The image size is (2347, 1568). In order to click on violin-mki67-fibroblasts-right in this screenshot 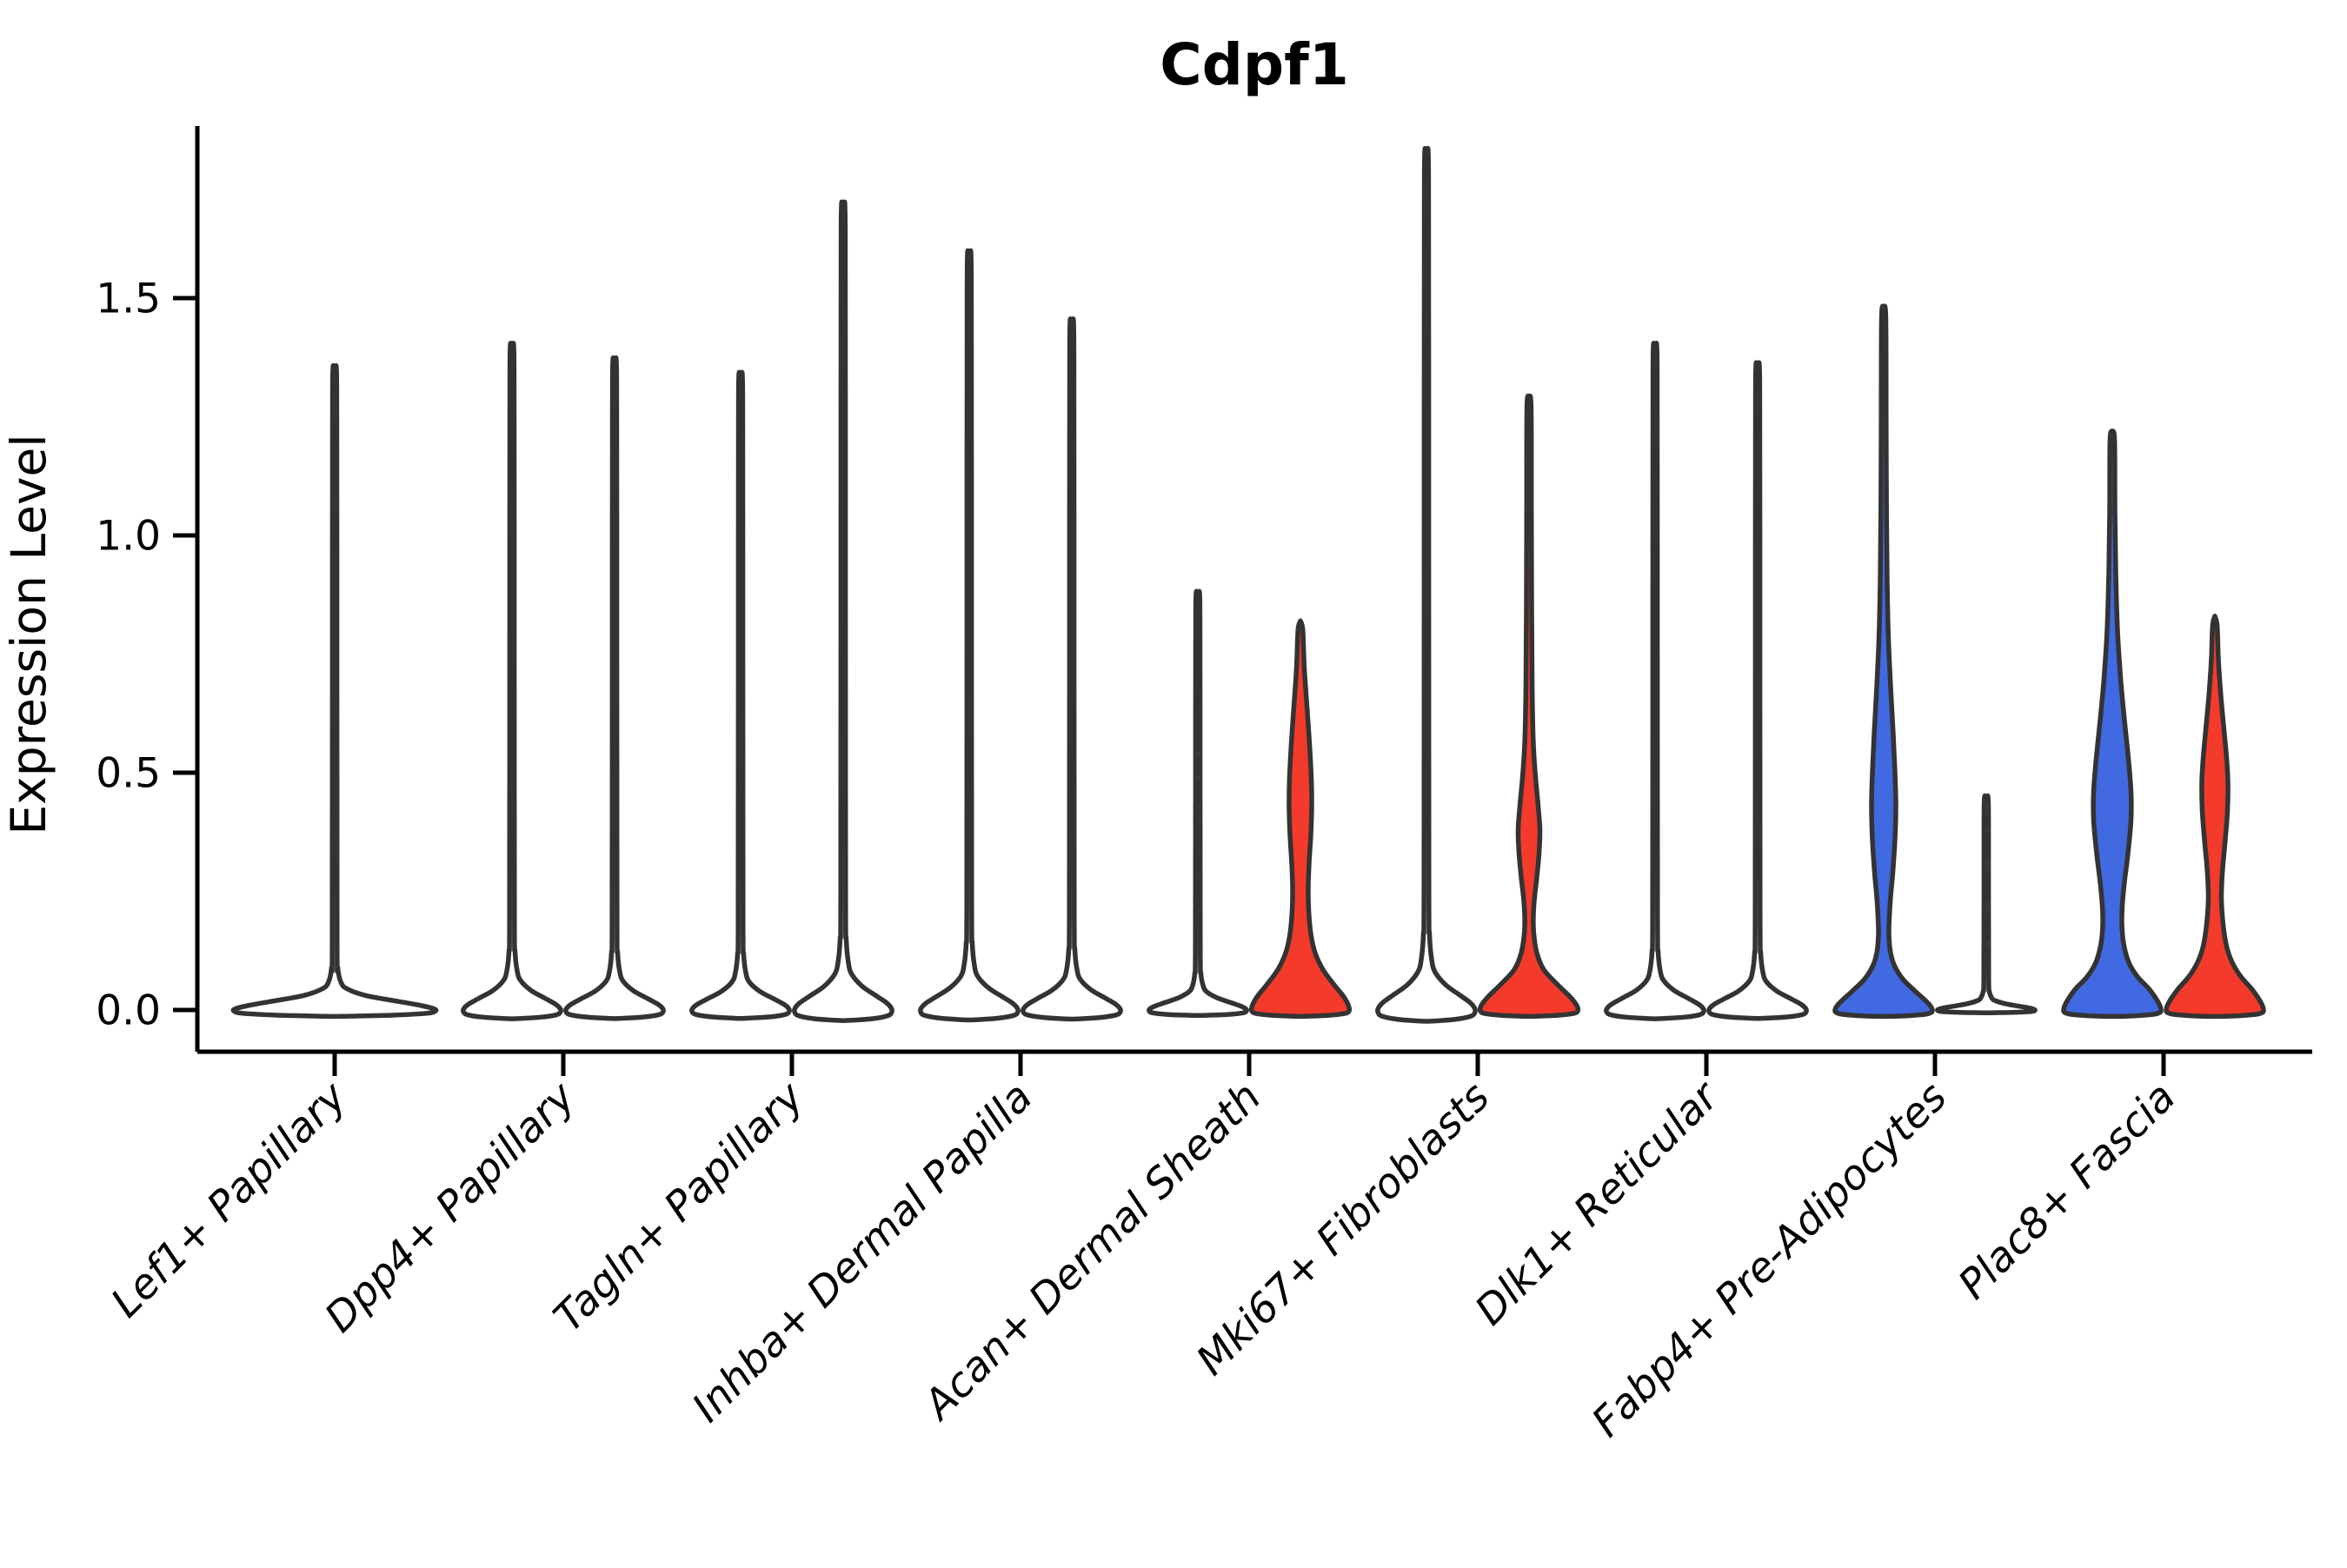, I will do `click(1529, 706)`.